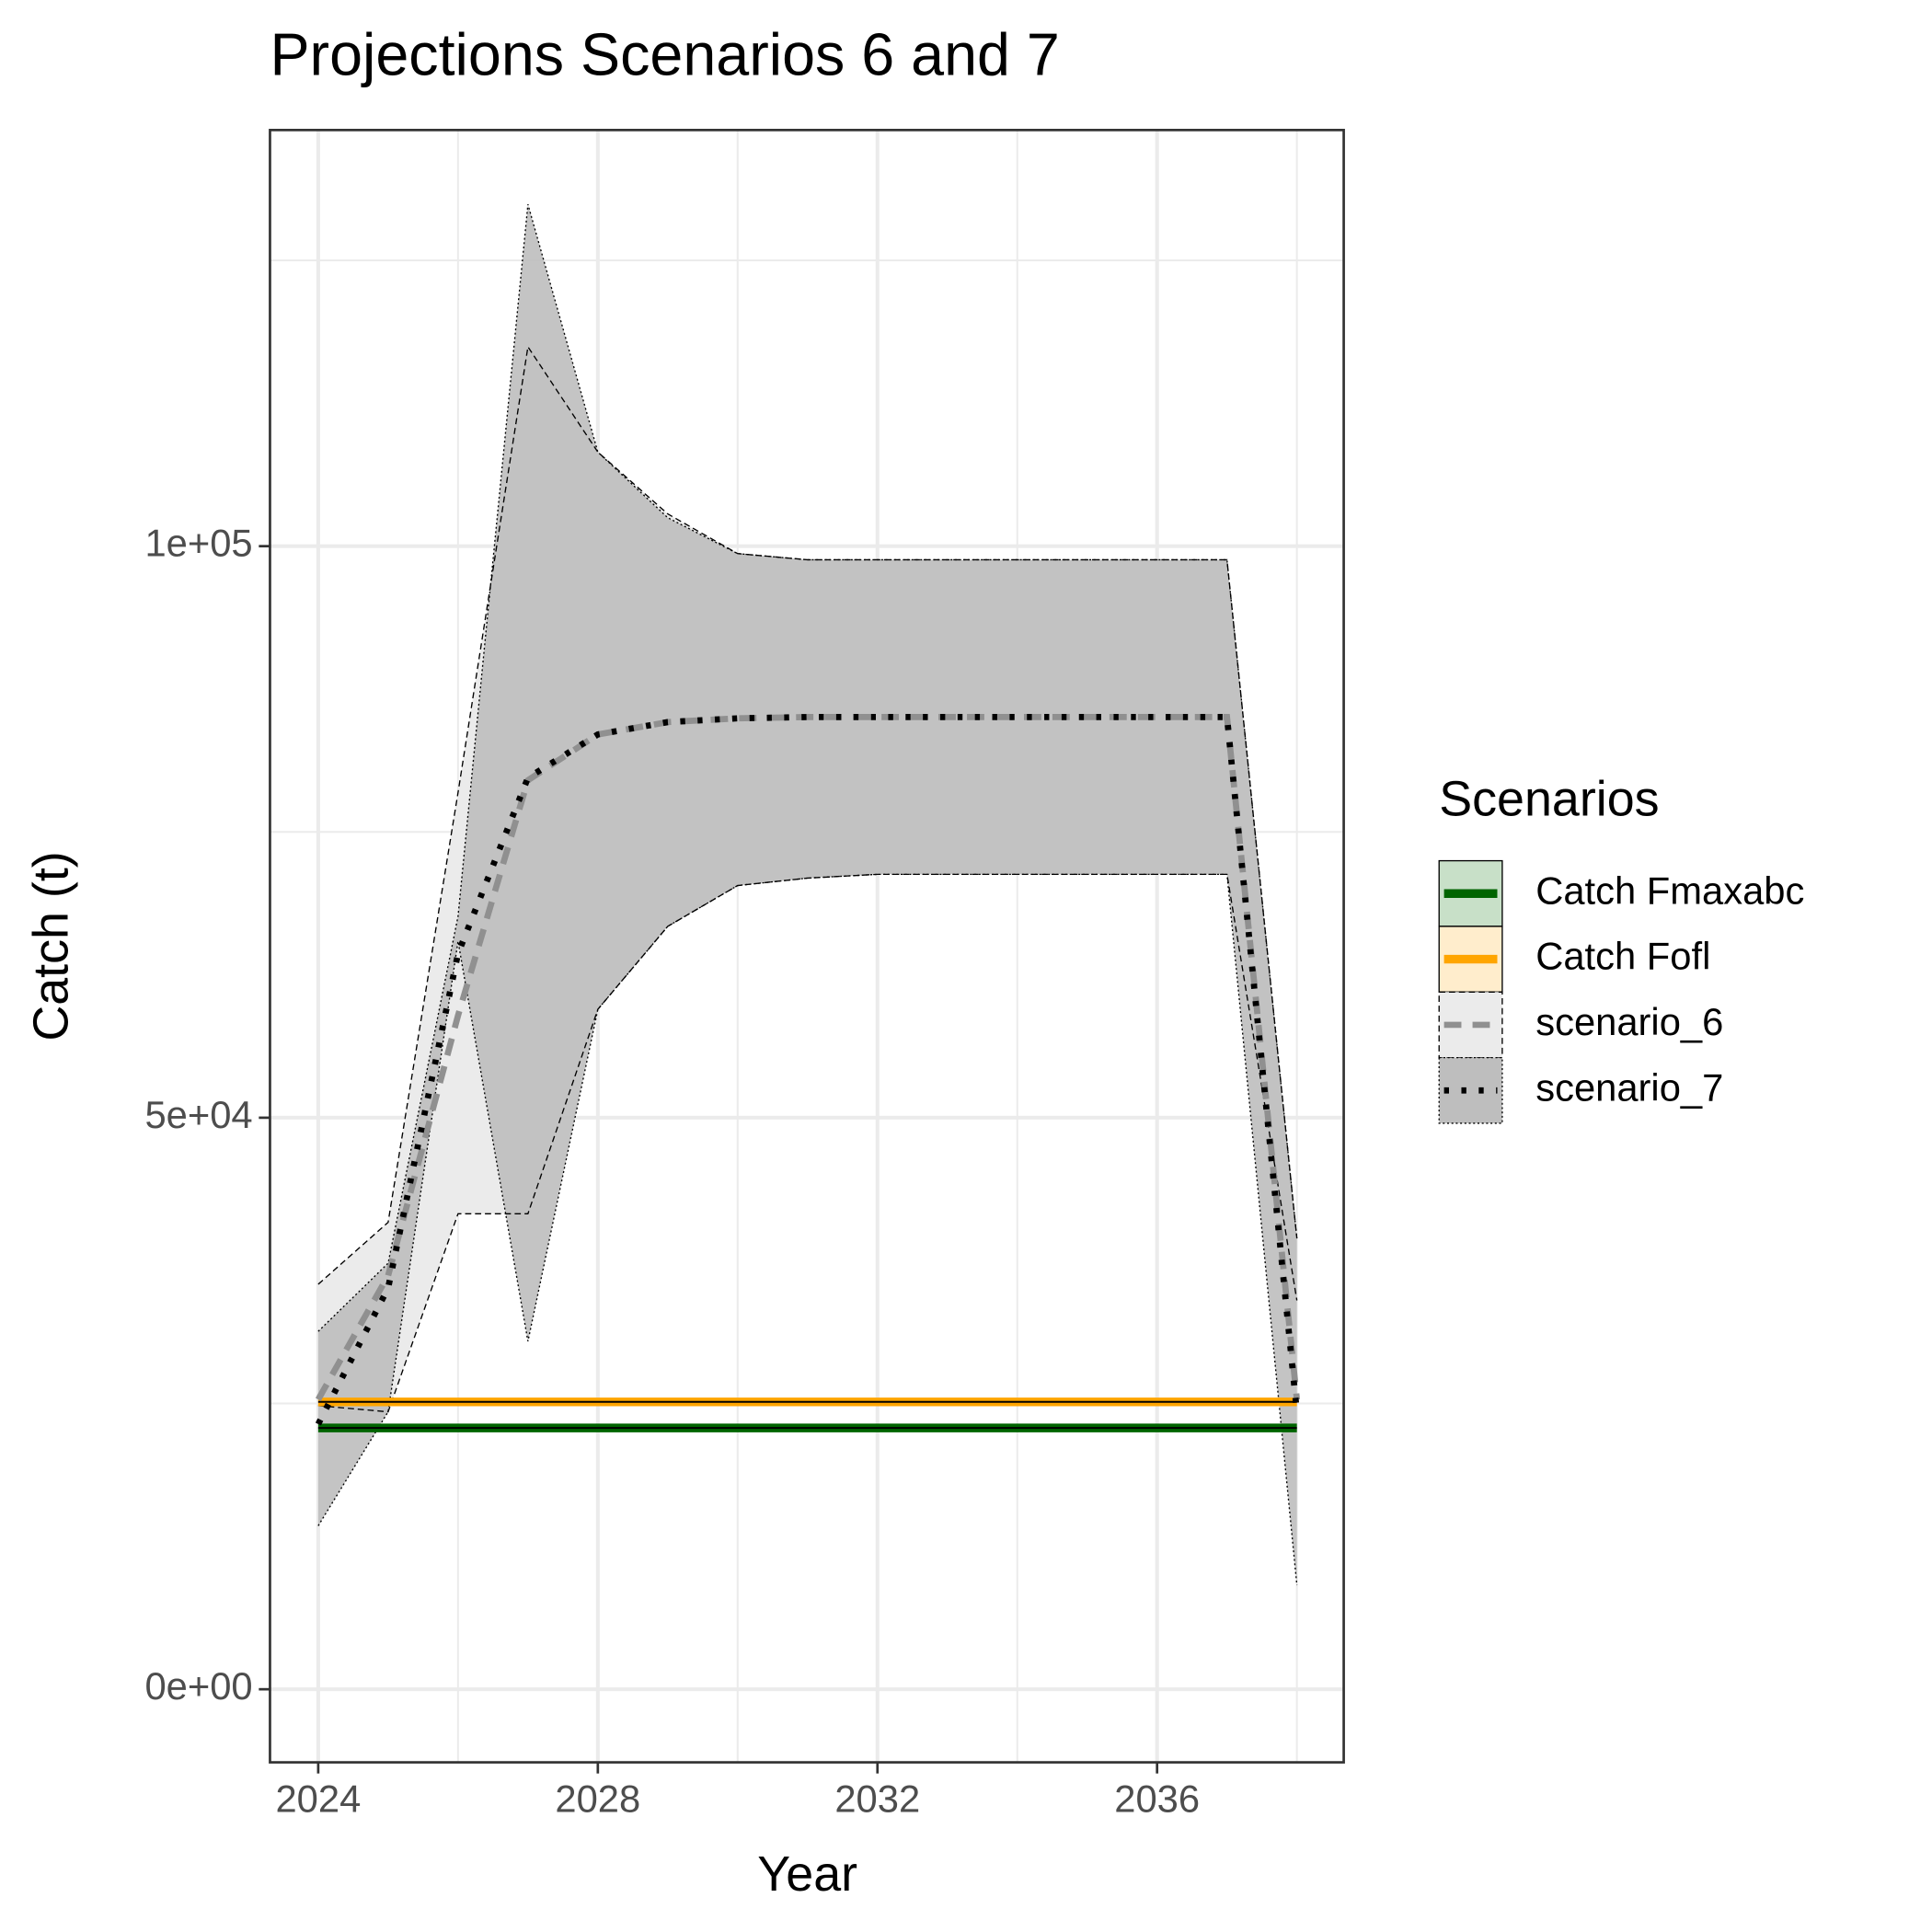 Image resolution: width=1932 pixels, height=1932 pixels. Describe the element at coordinates (198, 1114) in the screenshot. I see `y-tick-label: 5e+04` at that location.